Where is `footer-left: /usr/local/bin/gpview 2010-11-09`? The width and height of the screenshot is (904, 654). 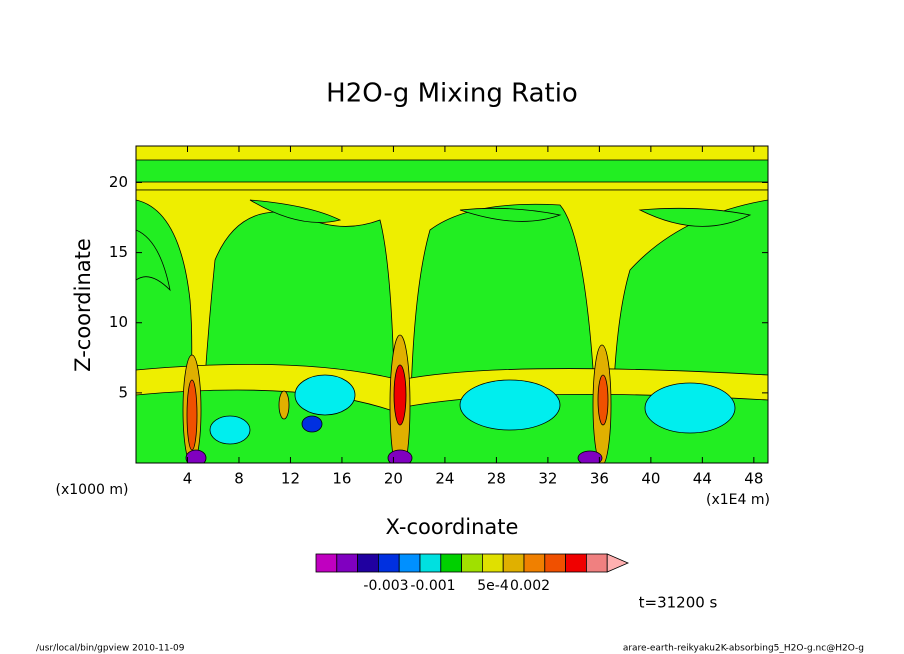 footer-left: /usr/local/bin/gpview 2010-11-09 is located at coordinates (110, 649).